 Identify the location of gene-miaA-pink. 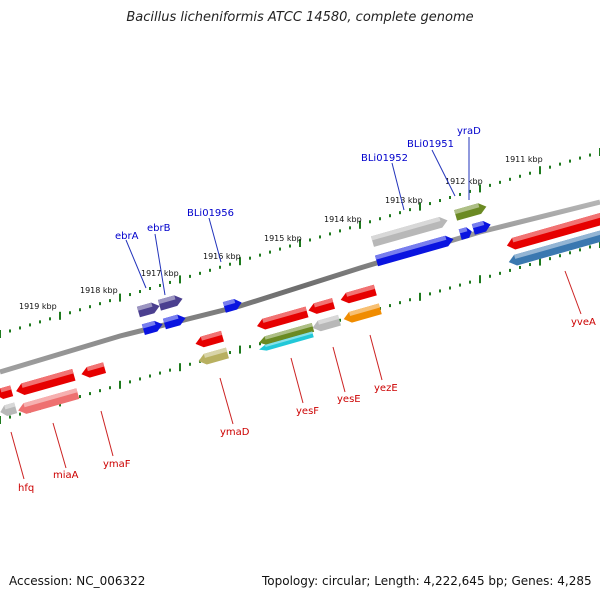
(48, 401).